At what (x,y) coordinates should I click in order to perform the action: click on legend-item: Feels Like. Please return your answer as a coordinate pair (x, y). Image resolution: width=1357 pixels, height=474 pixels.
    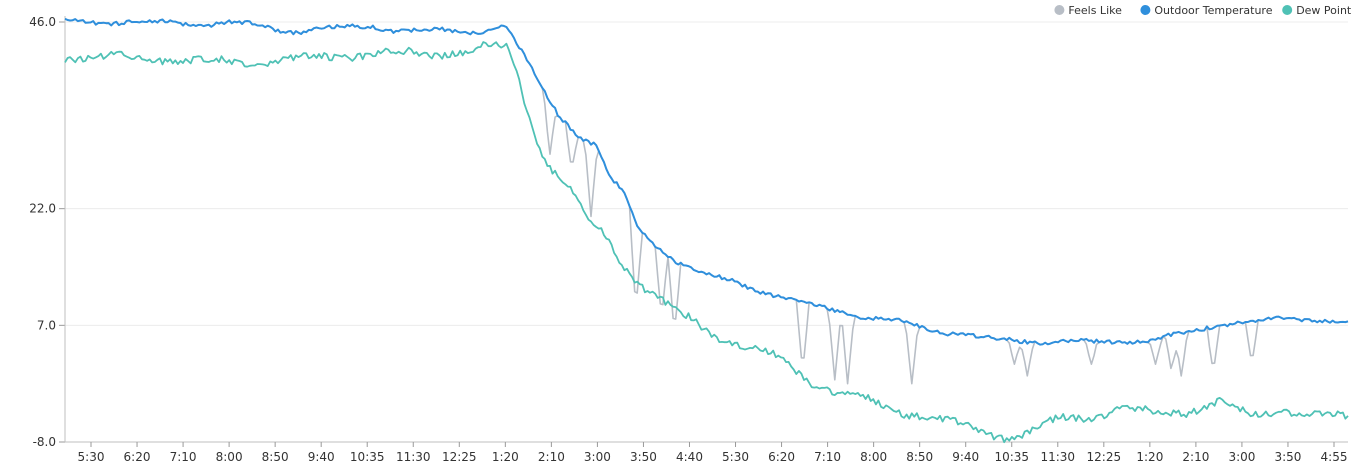
    Looking at the image, I should click on (1088, 10).